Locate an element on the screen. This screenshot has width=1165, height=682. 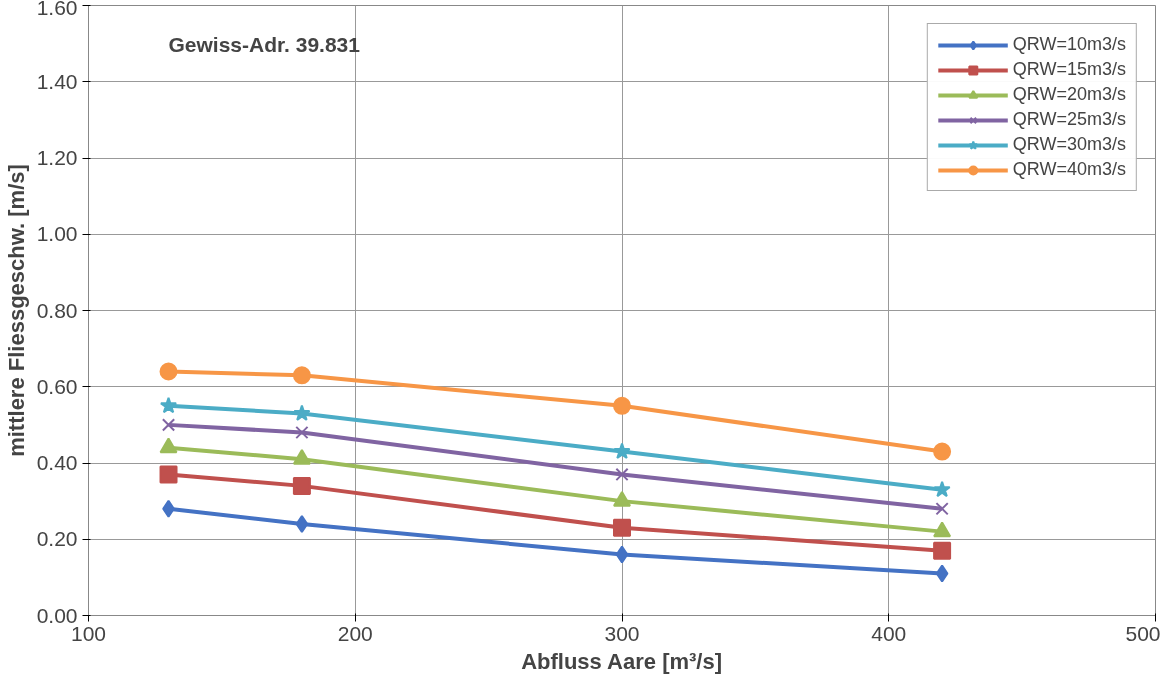
y-axis-title: mittlere Fliessgeschw. [m/s] is located at coordinates (16, 310).